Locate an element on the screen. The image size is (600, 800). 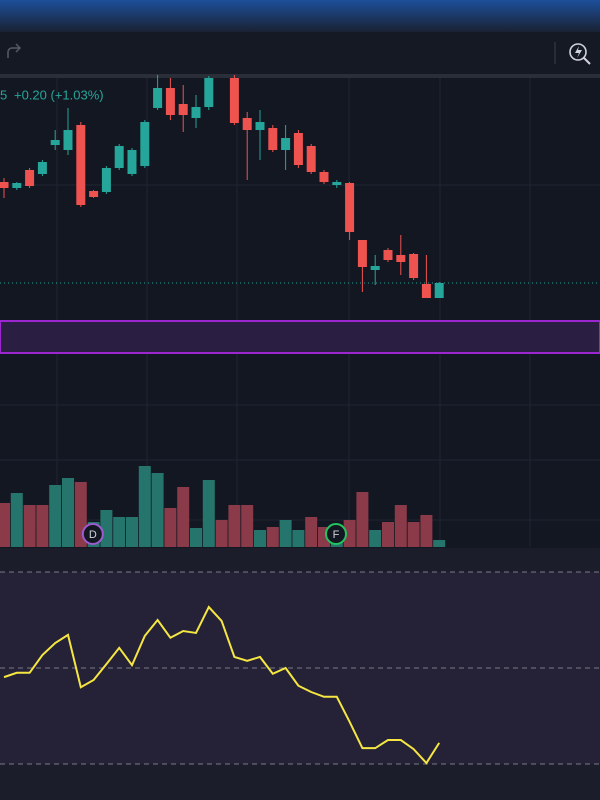
marker-label: F is located at coordinates (336, 535).